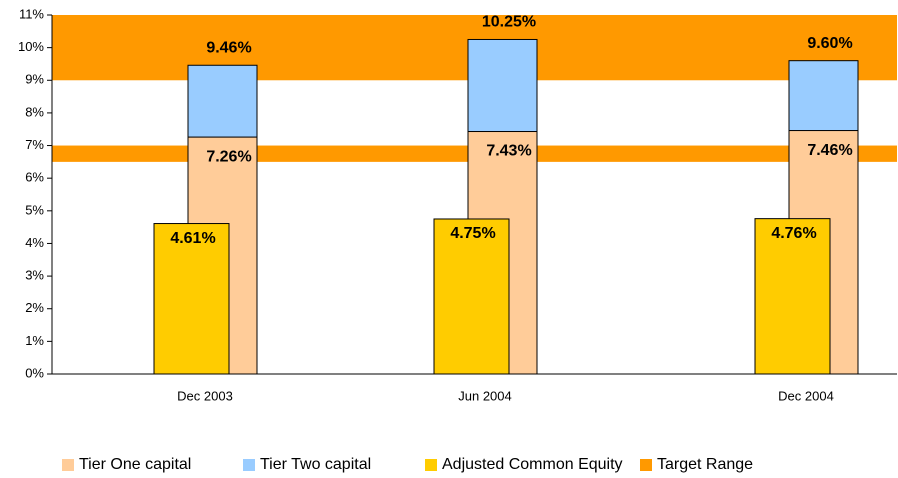  I want to click on y-tick-label: 2%, so click(34, 307).